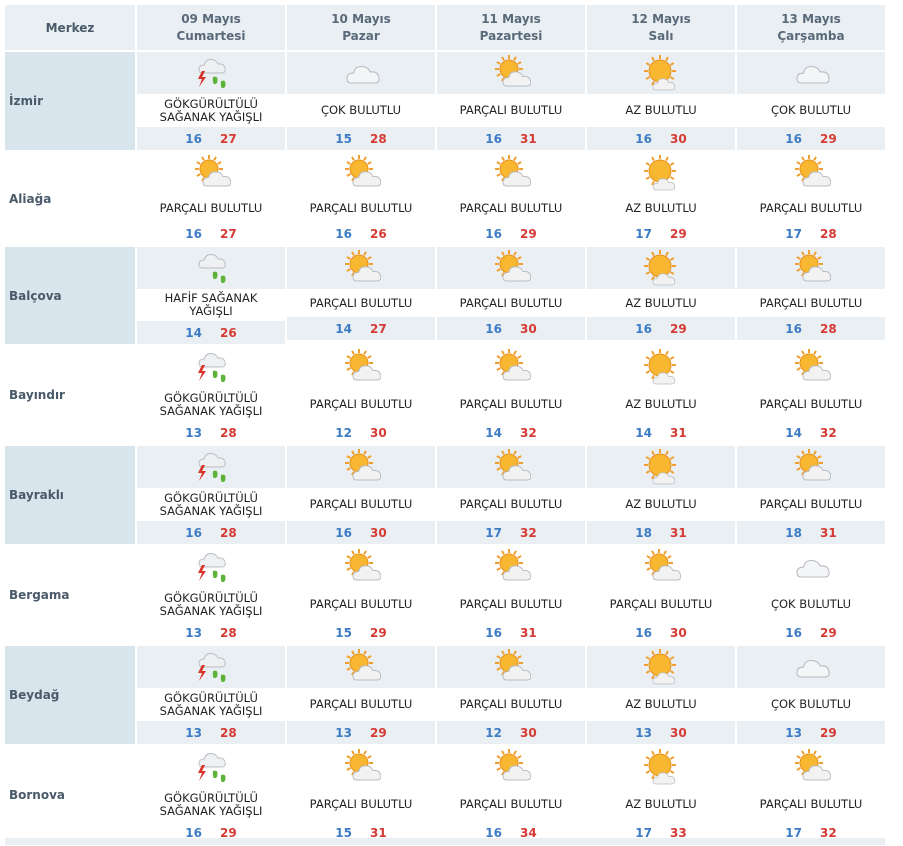 The image size is (903, 846). I want to click on forecast-cell: AZ BULUTLU 14 31, so click(661, 395).